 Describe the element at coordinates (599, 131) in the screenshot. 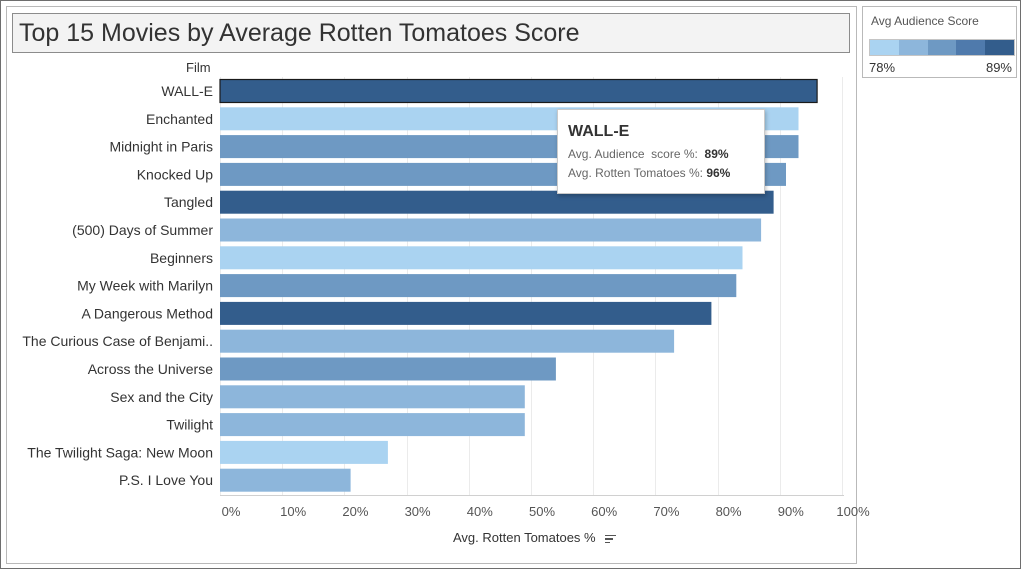

I see `tooltip-title: WALL-E` at that location.